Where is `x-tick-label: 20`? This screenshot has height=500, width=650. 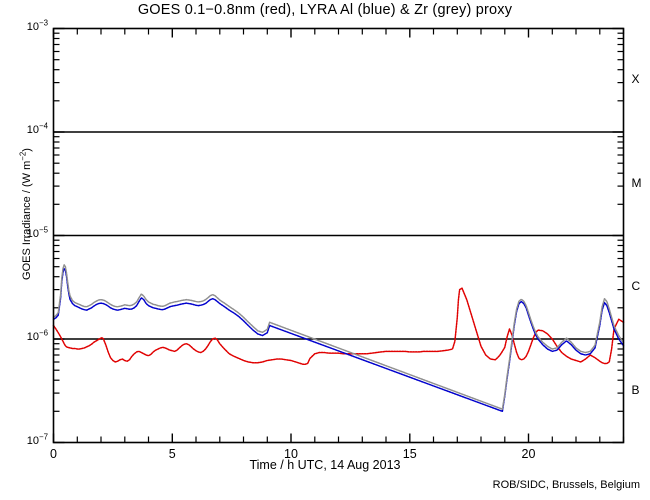 x-tick-label: 20 is located at coordinates (528, 453).